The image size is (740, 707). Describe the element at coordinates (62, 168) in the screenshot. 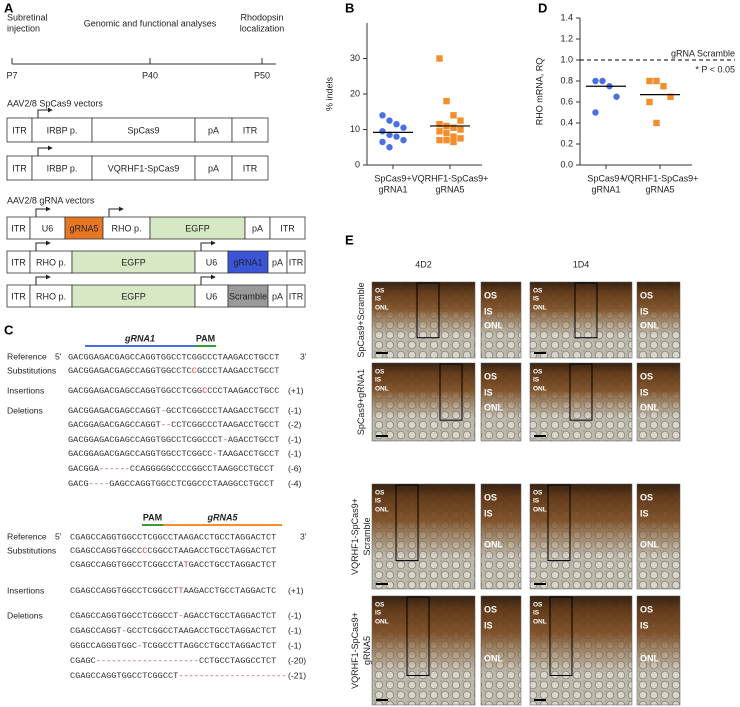

I see `segment-label: IRBP p.` at that location.